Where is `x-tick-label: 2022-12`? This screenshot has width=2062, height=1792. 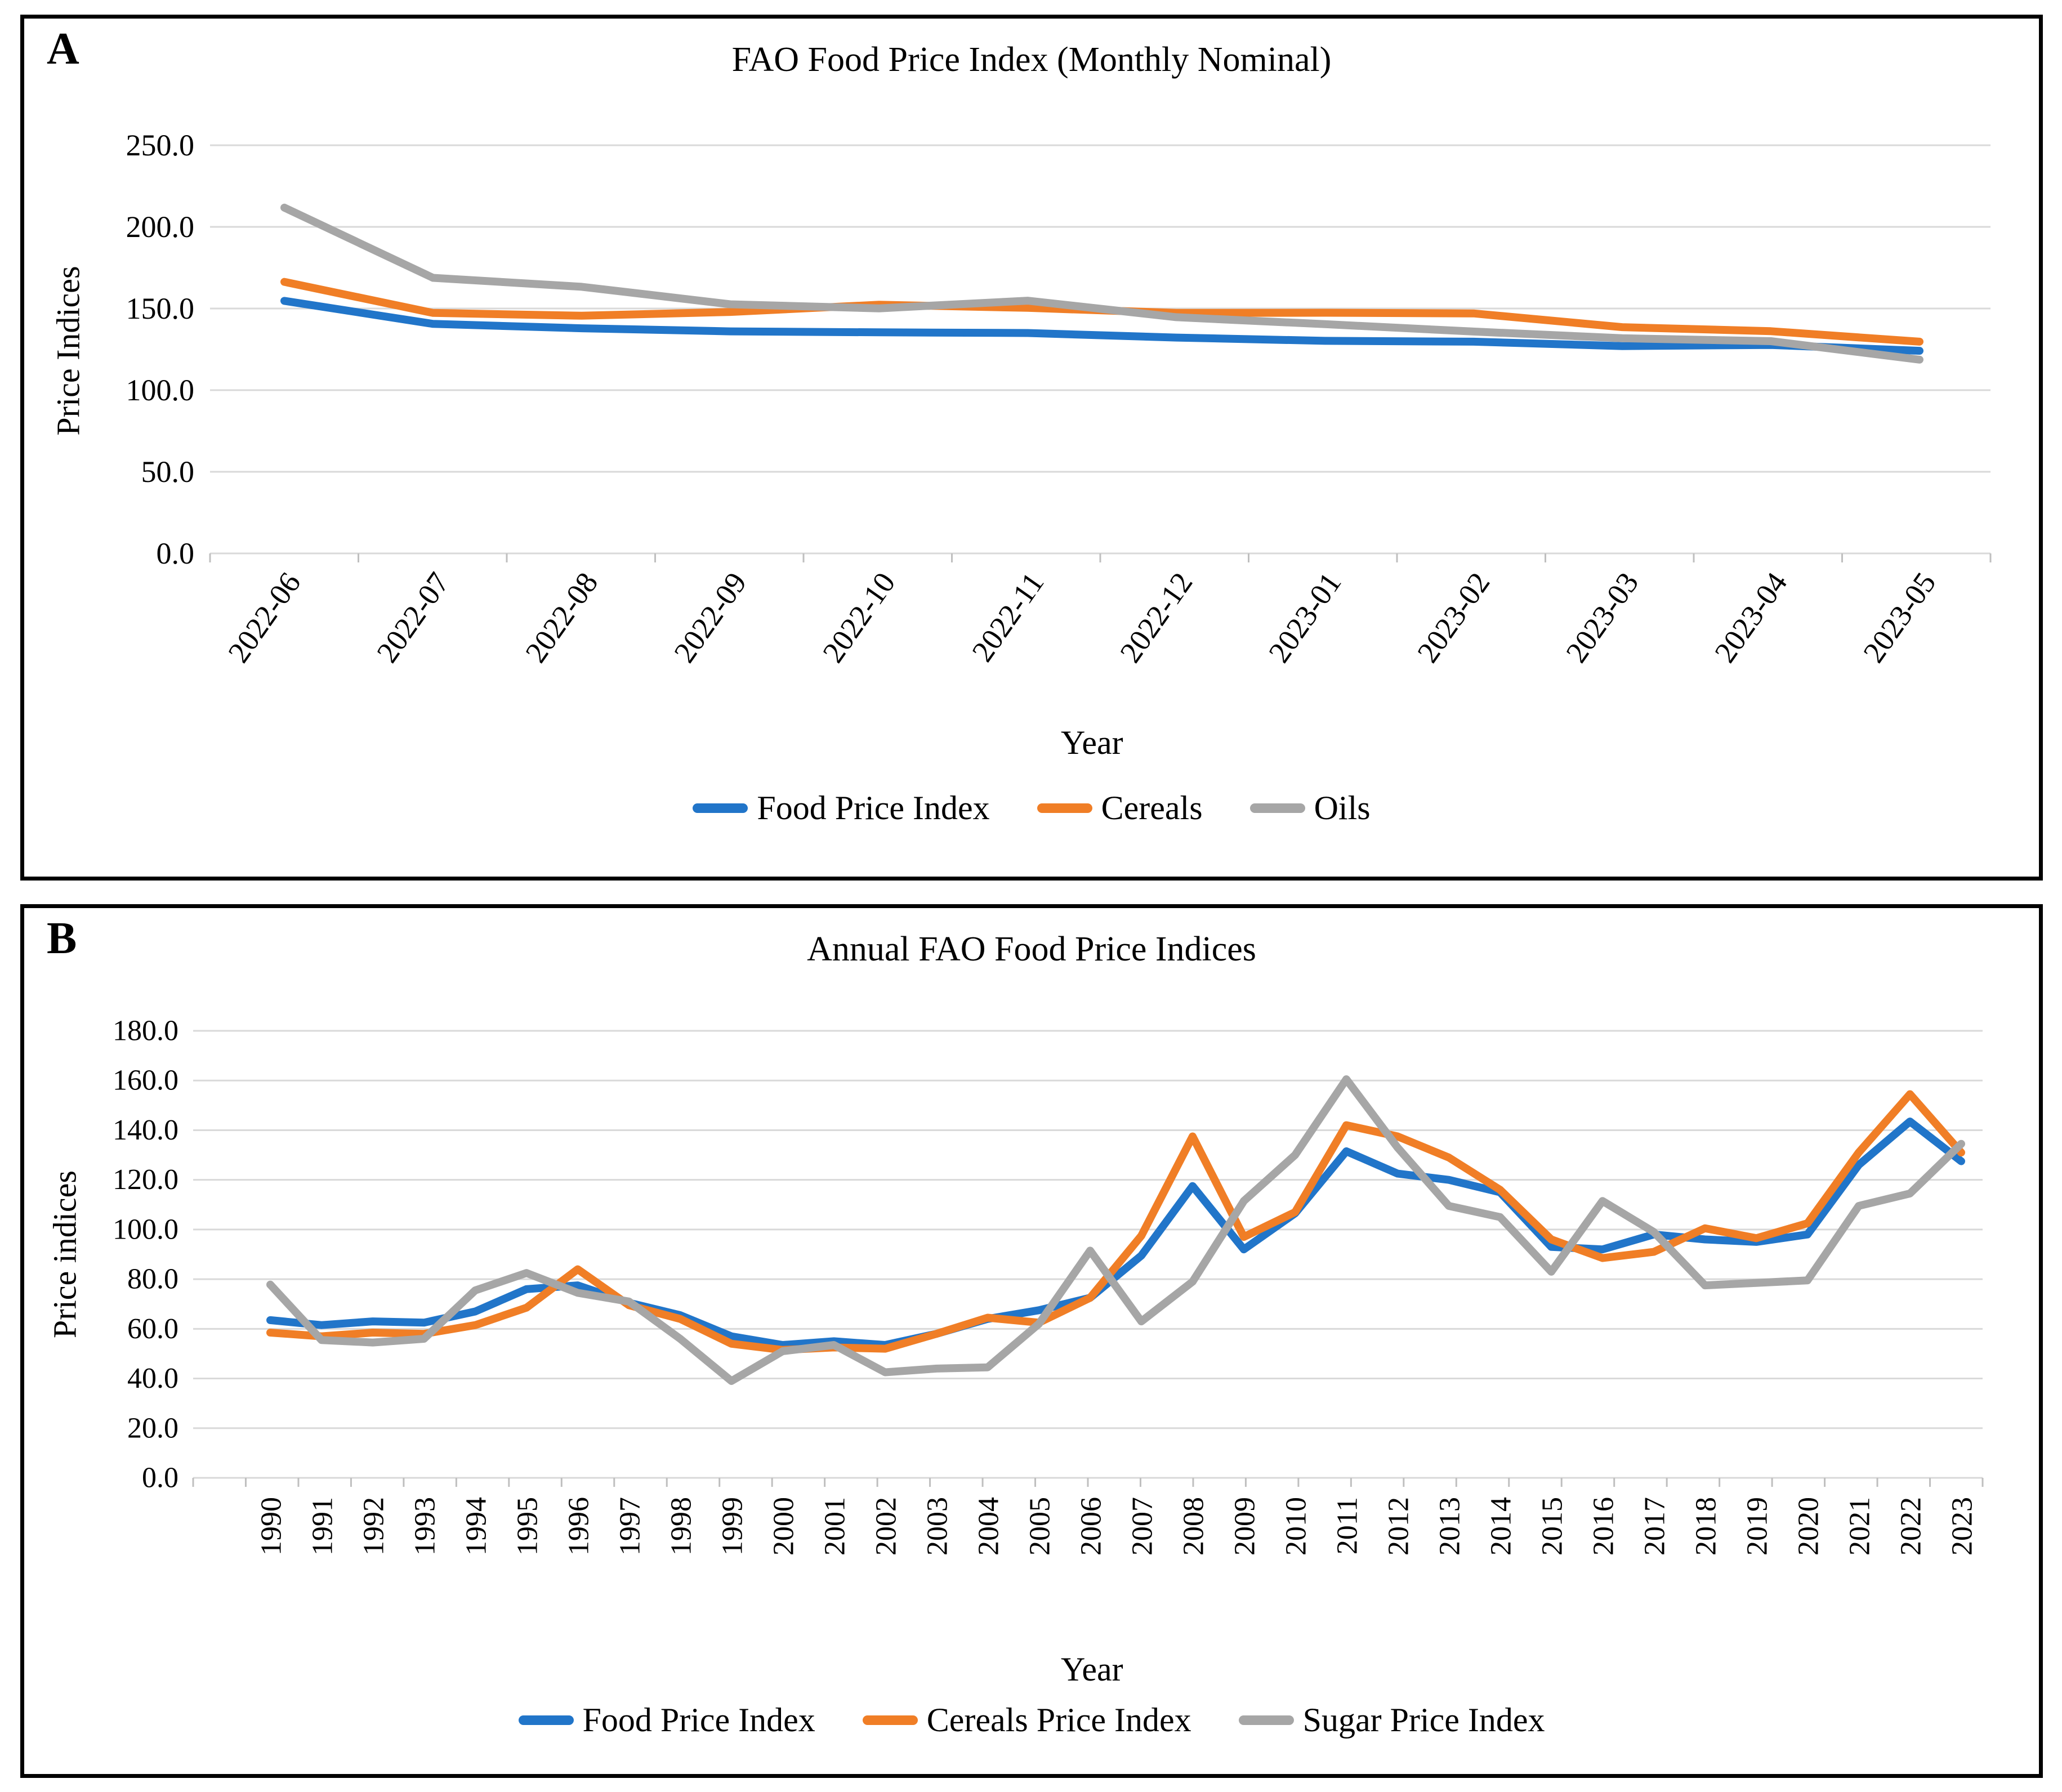
x-tick-label: 2022-12 is located at coordinates (1156, 617).